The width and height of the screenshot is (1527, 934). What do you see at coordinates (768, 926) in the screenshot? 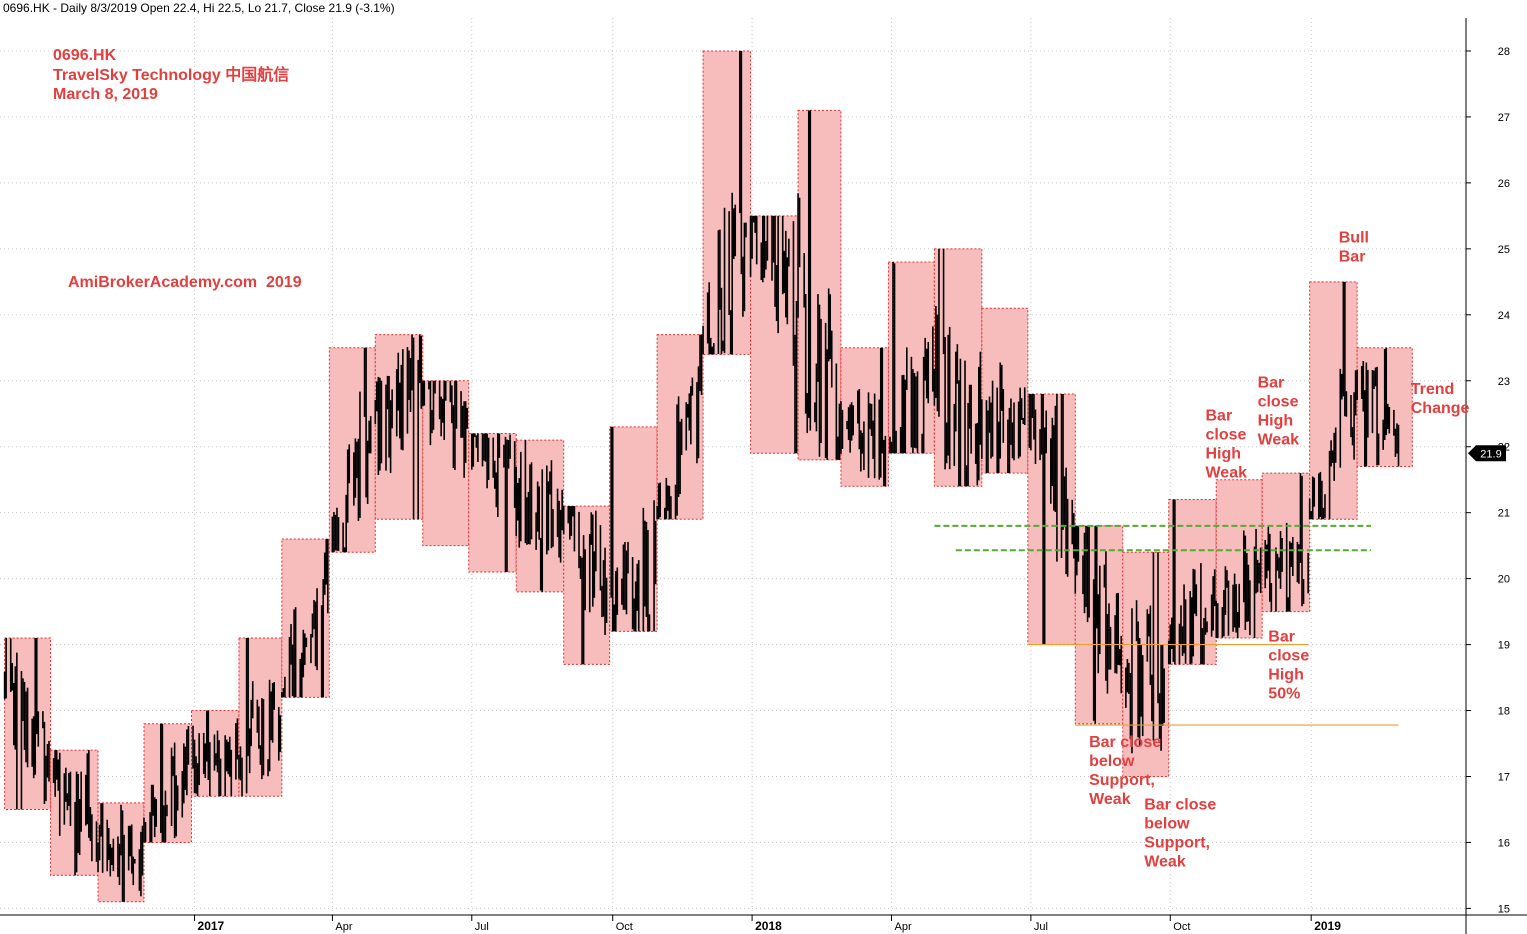
I see `x-tick-label: 2018` at bounding box center [768, 926].